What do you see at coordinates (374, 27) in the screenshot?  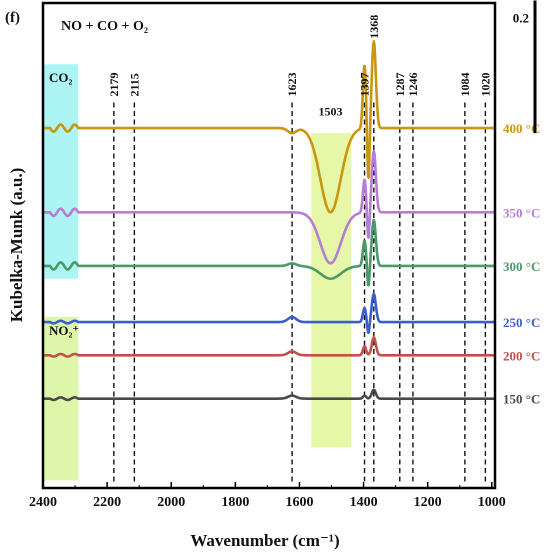 I see `peak-label-1368: 1368` at bounding box center [374, 27].